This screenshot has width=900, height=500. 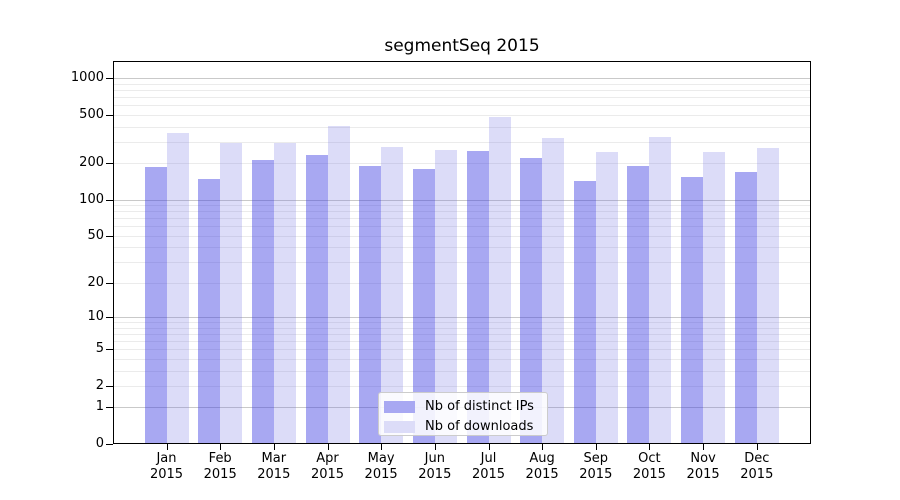 What do you see at coordinates (95, 235) in the screenshot?
I see `y-tick-label: 50` at bounding box center [95, 235].